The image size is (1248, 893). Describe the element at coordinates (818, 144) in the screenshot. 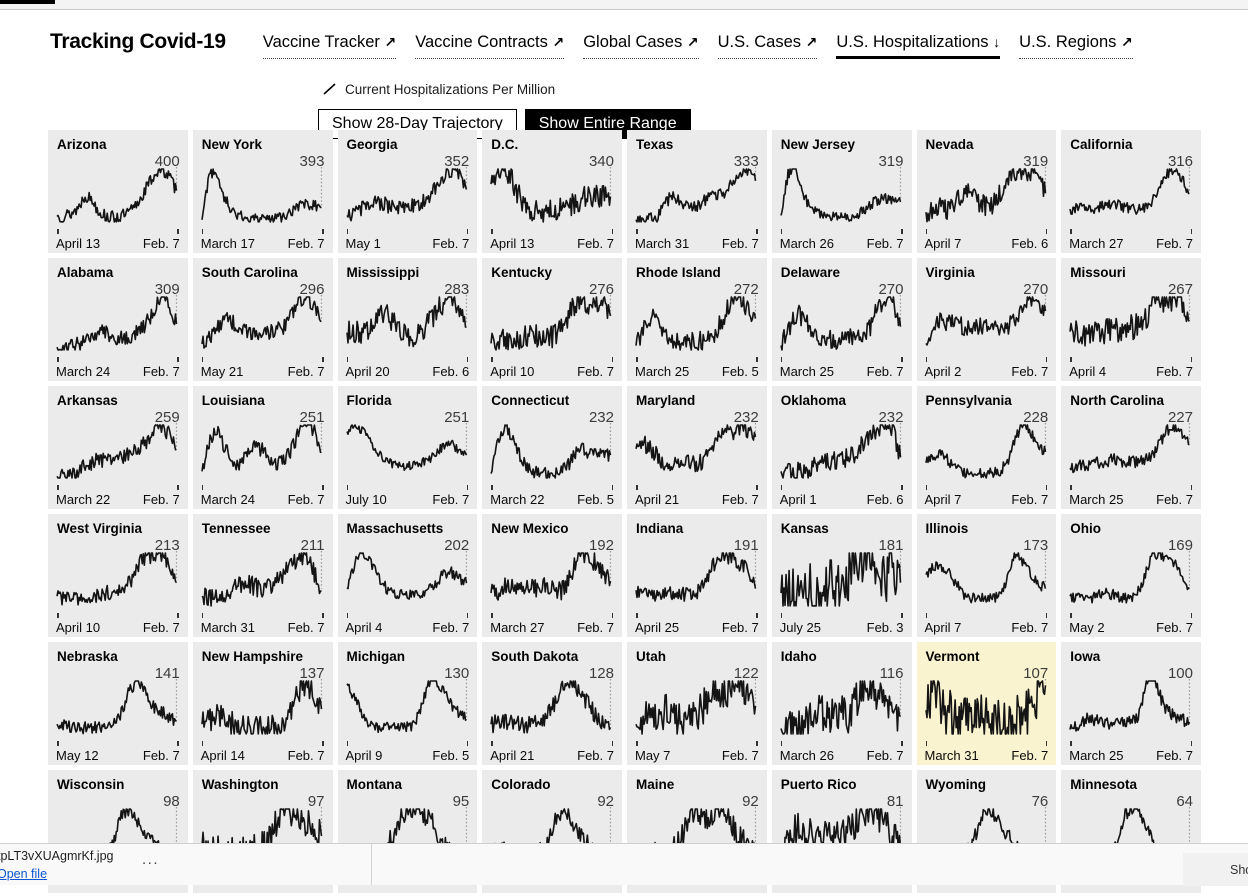

I see `state-name: New Jersey` at that location.